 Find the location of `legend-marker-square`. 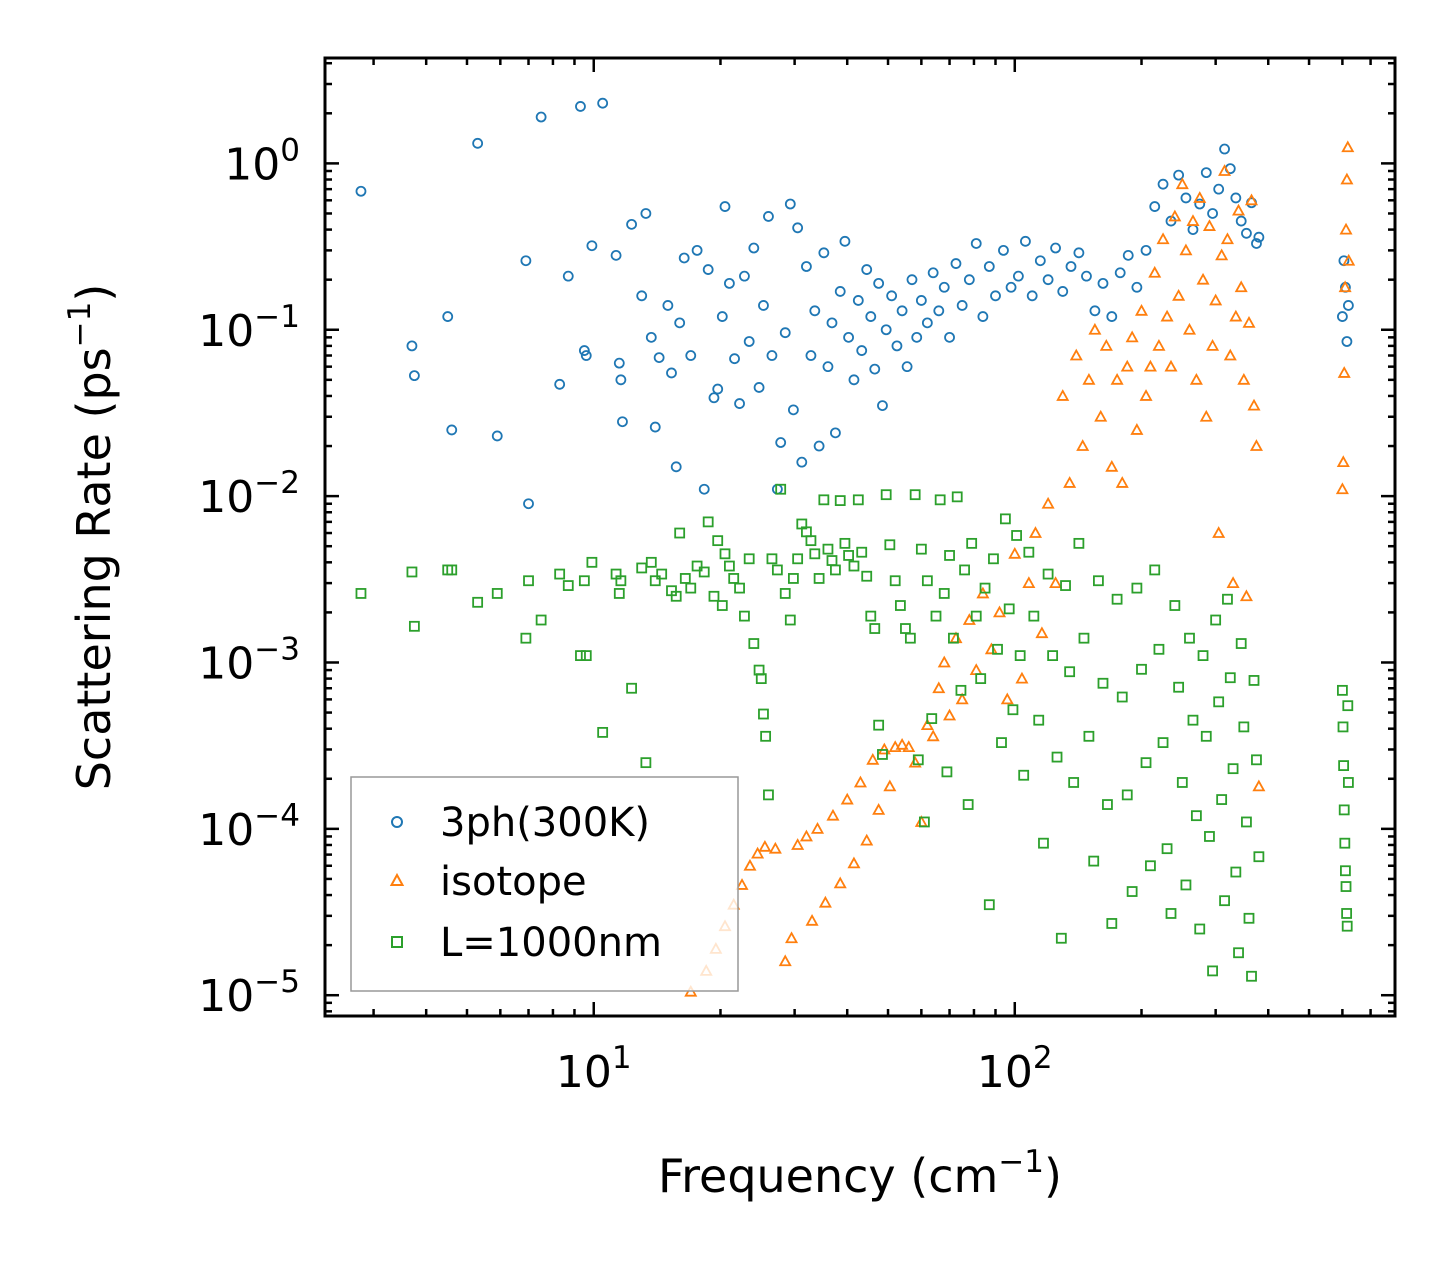

legend-marker-square is located at coordinates (397, 942).